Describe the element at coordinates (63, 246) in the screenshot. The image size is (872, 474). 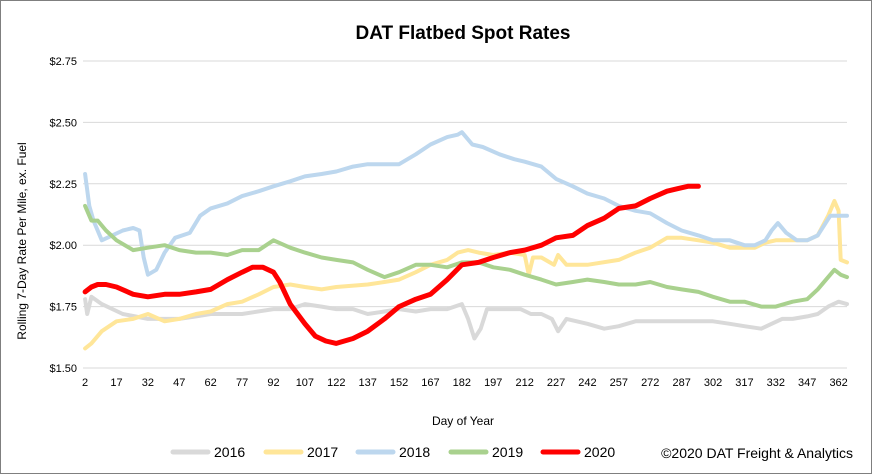
I see `y-tick-label: $2.00` at that location.